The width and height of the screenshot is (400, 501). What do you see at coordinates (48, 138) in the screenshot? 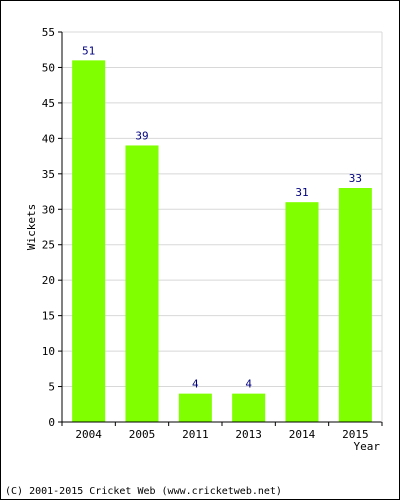
I see `y-tick-label: 40` at bounding box center [48, 138].